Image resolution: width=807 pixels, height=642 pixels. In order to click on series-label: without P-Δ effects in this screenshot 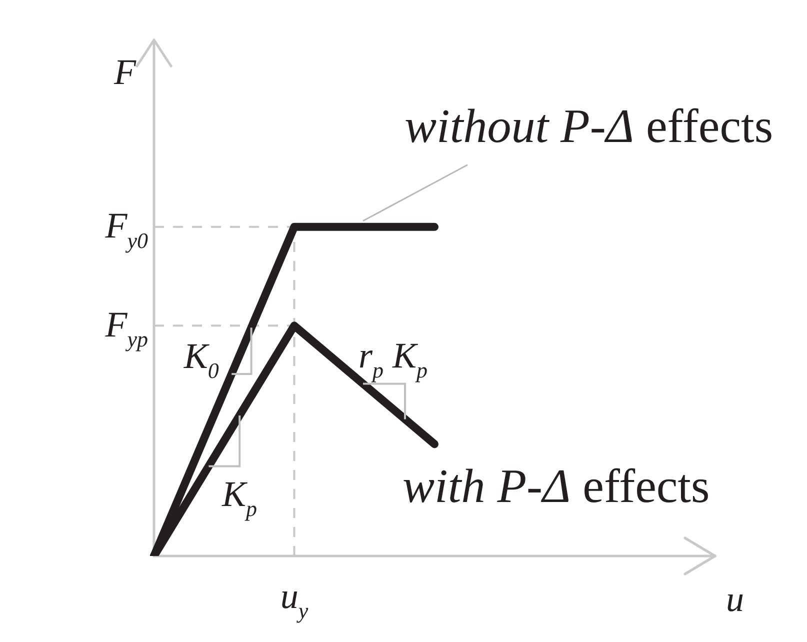, I will do `click(589, 126)`.